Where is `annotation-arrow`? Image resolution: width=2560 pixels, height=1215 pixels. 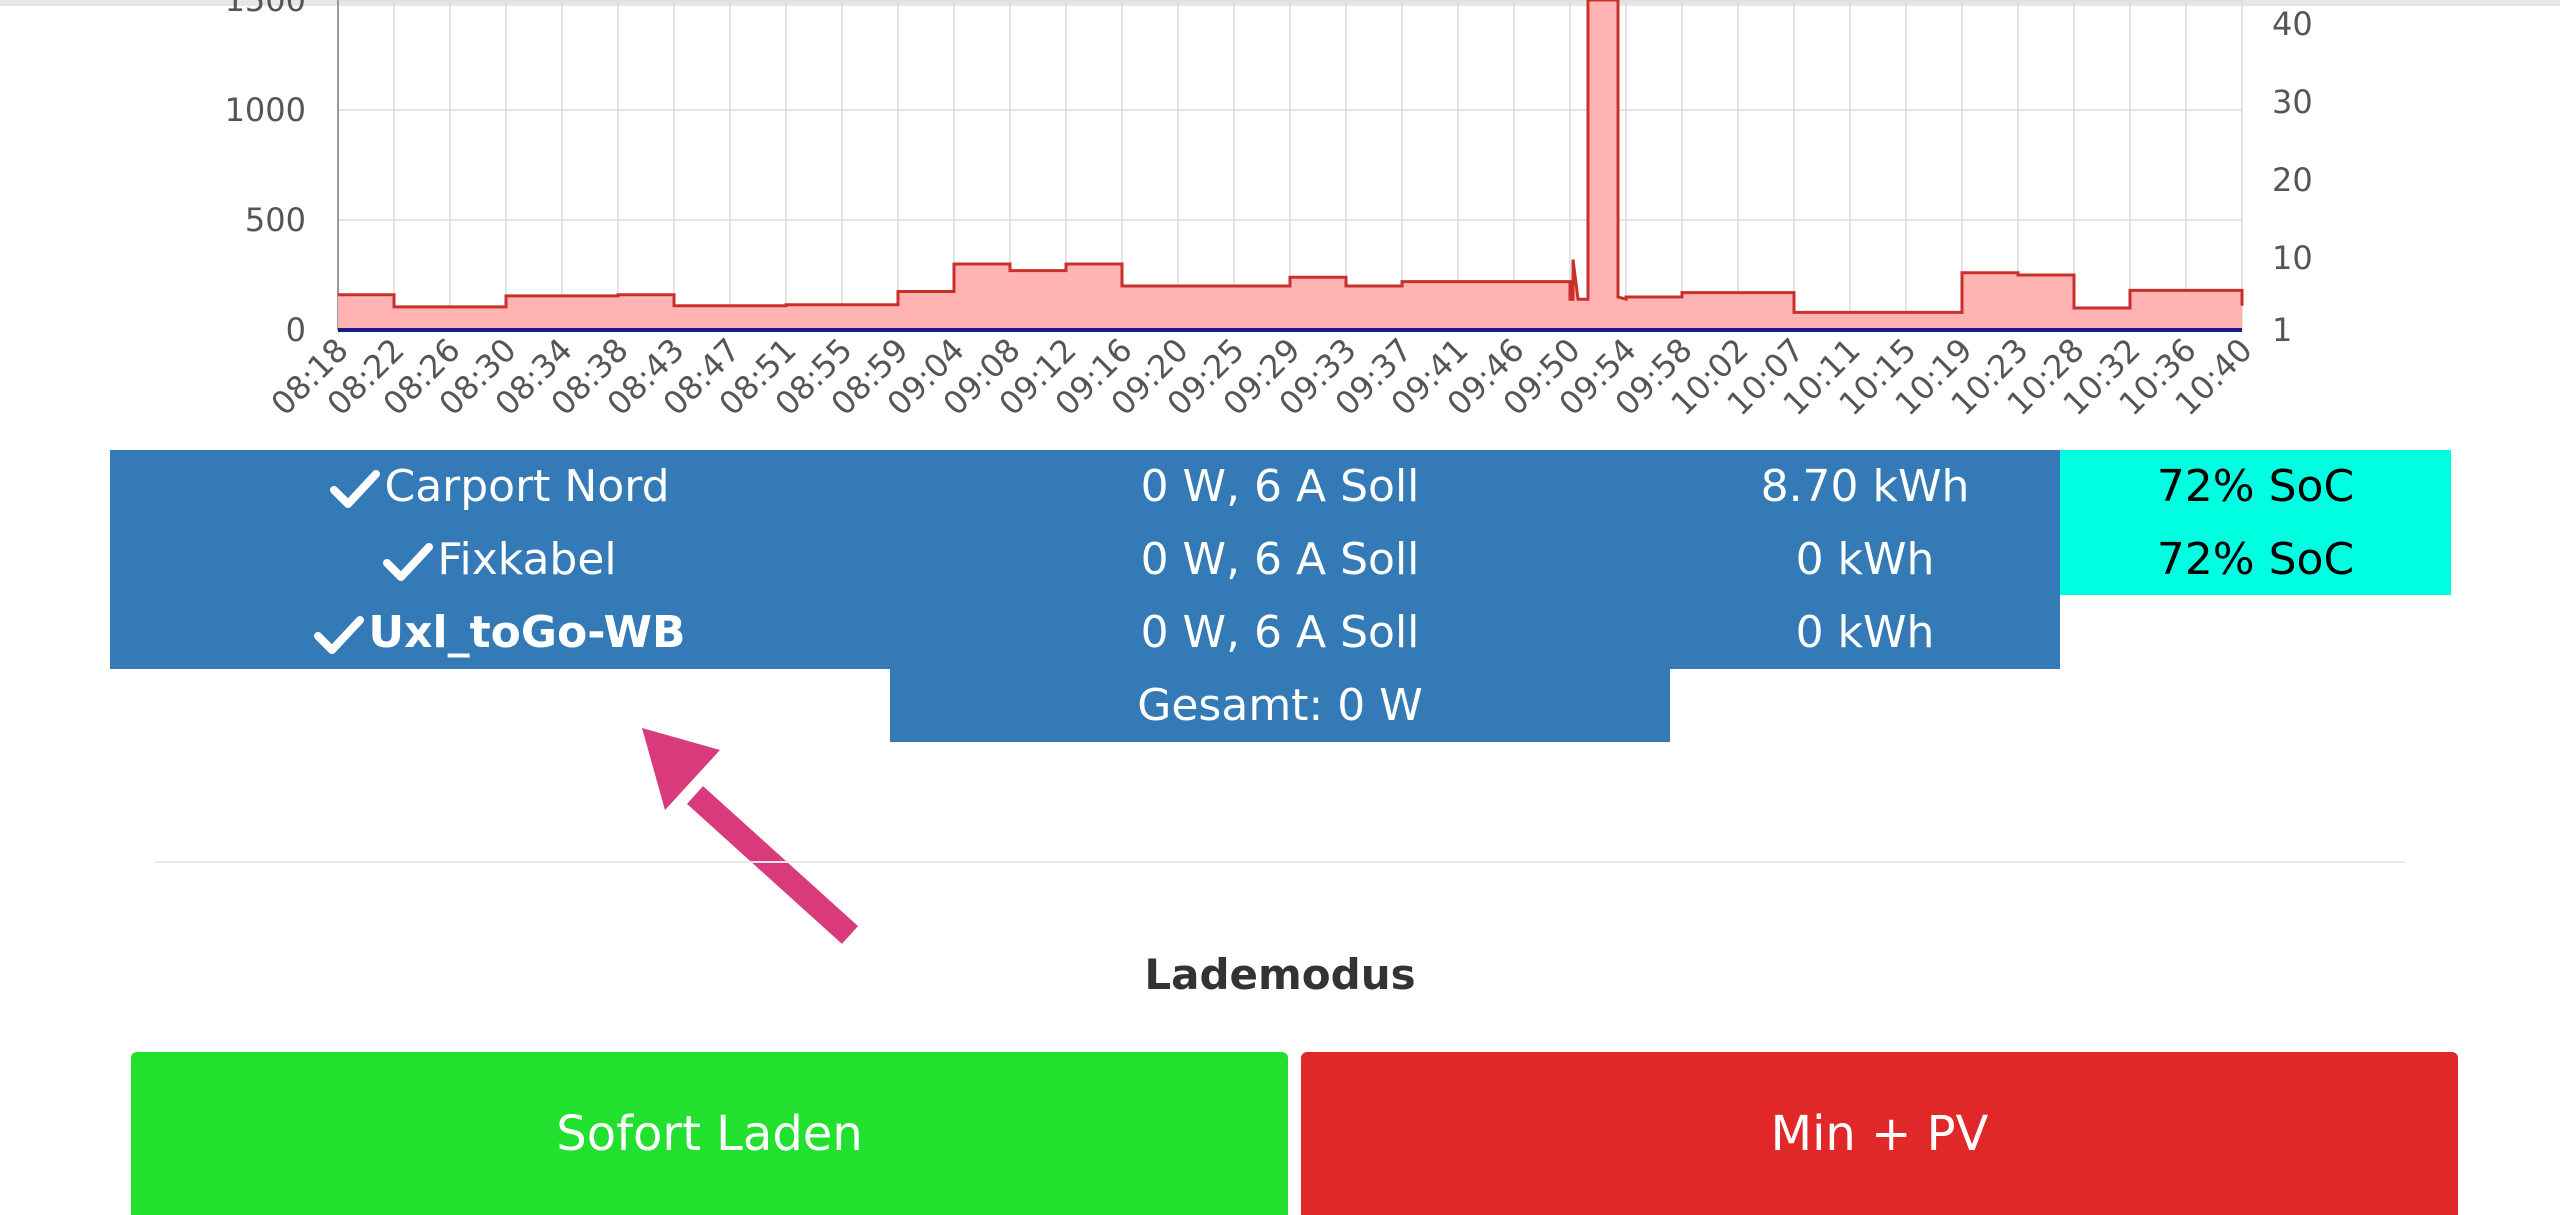
annotation-arrow is located at coordinates (750, 836).